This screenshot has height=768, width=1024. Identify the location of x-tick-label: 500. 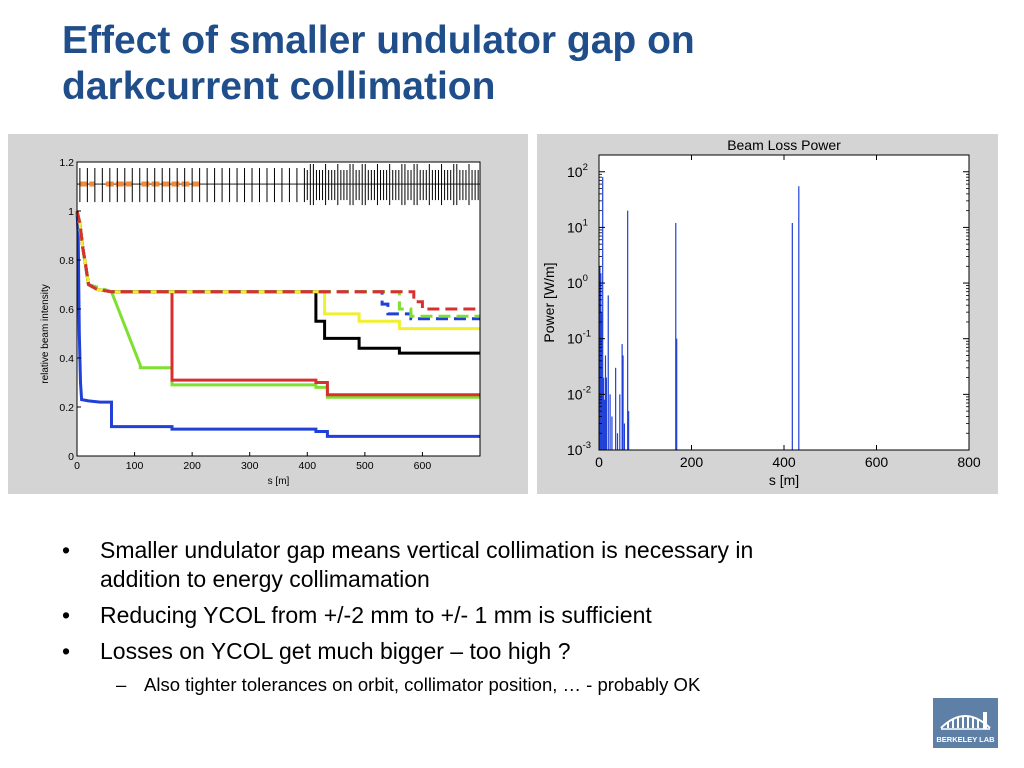
(365, 466).